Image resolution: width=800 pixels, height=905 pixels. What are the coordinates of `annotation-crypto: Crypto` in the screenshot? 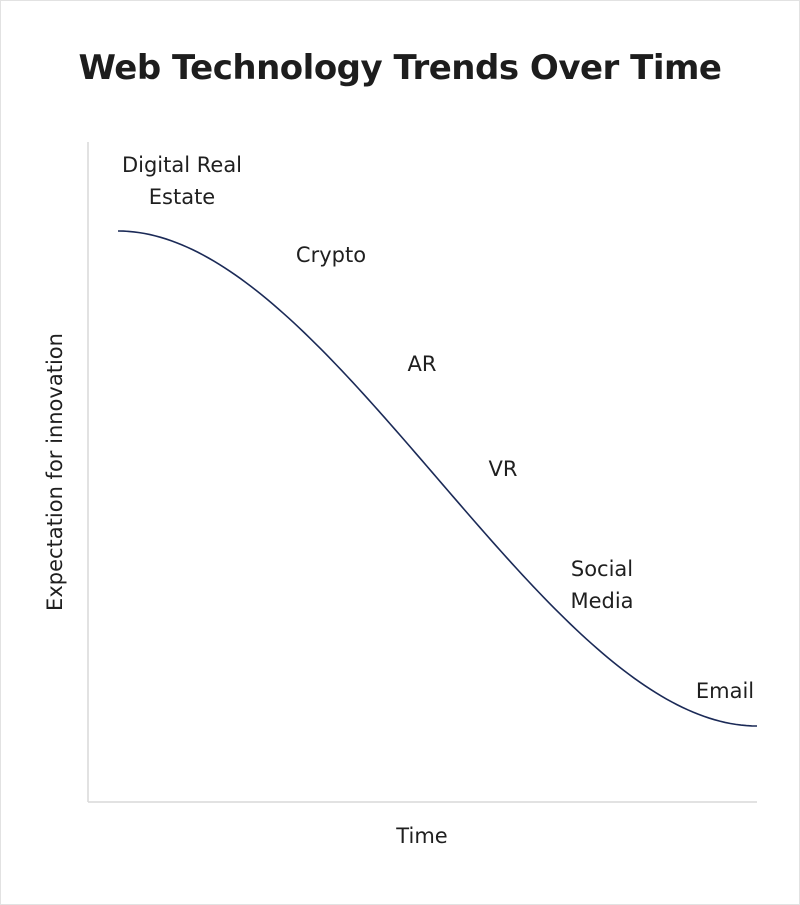 It's located at (331, 255).